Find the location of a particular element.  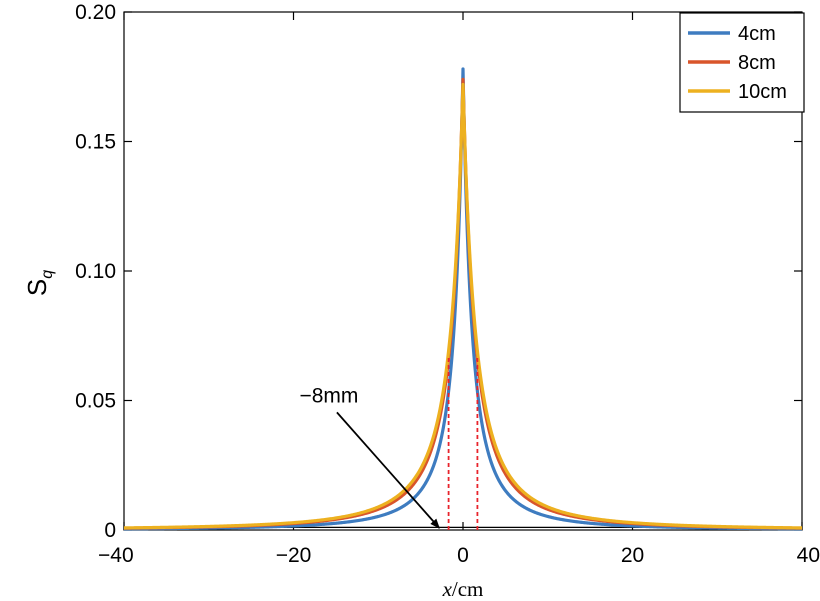

x-axis-title: x/cm is located at coordinates (463, 589).